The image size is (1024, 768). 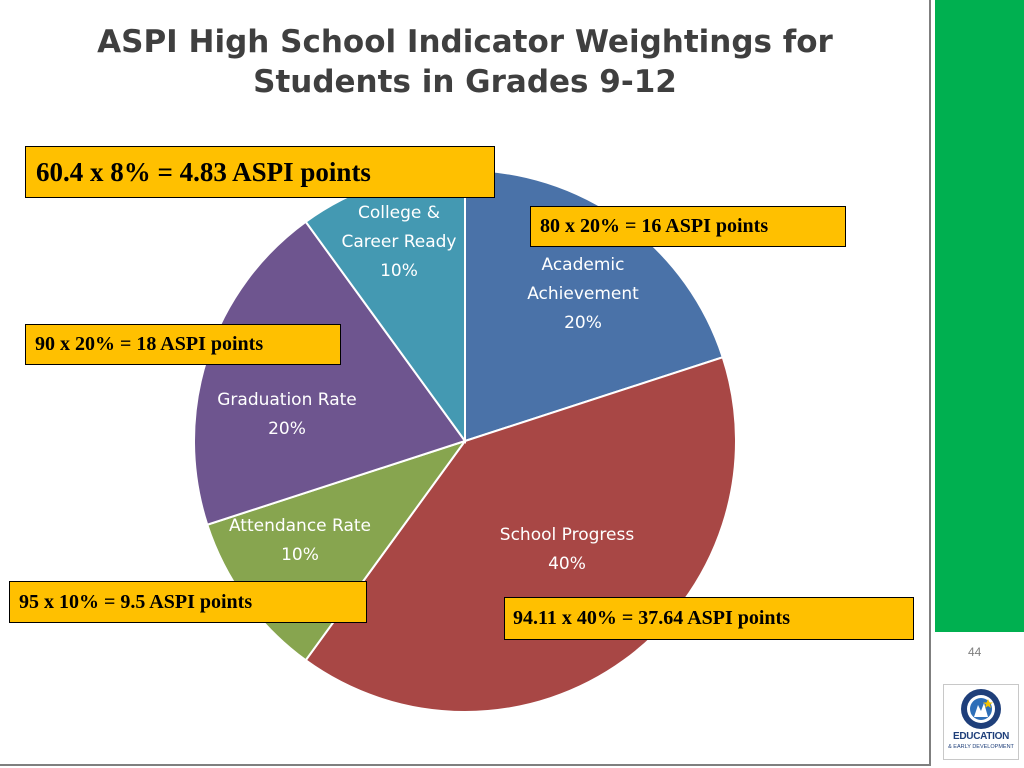 I want to click on department-logo: EDUCATION & EARLY DEVELOPMENT, so click(x=981, y=722).